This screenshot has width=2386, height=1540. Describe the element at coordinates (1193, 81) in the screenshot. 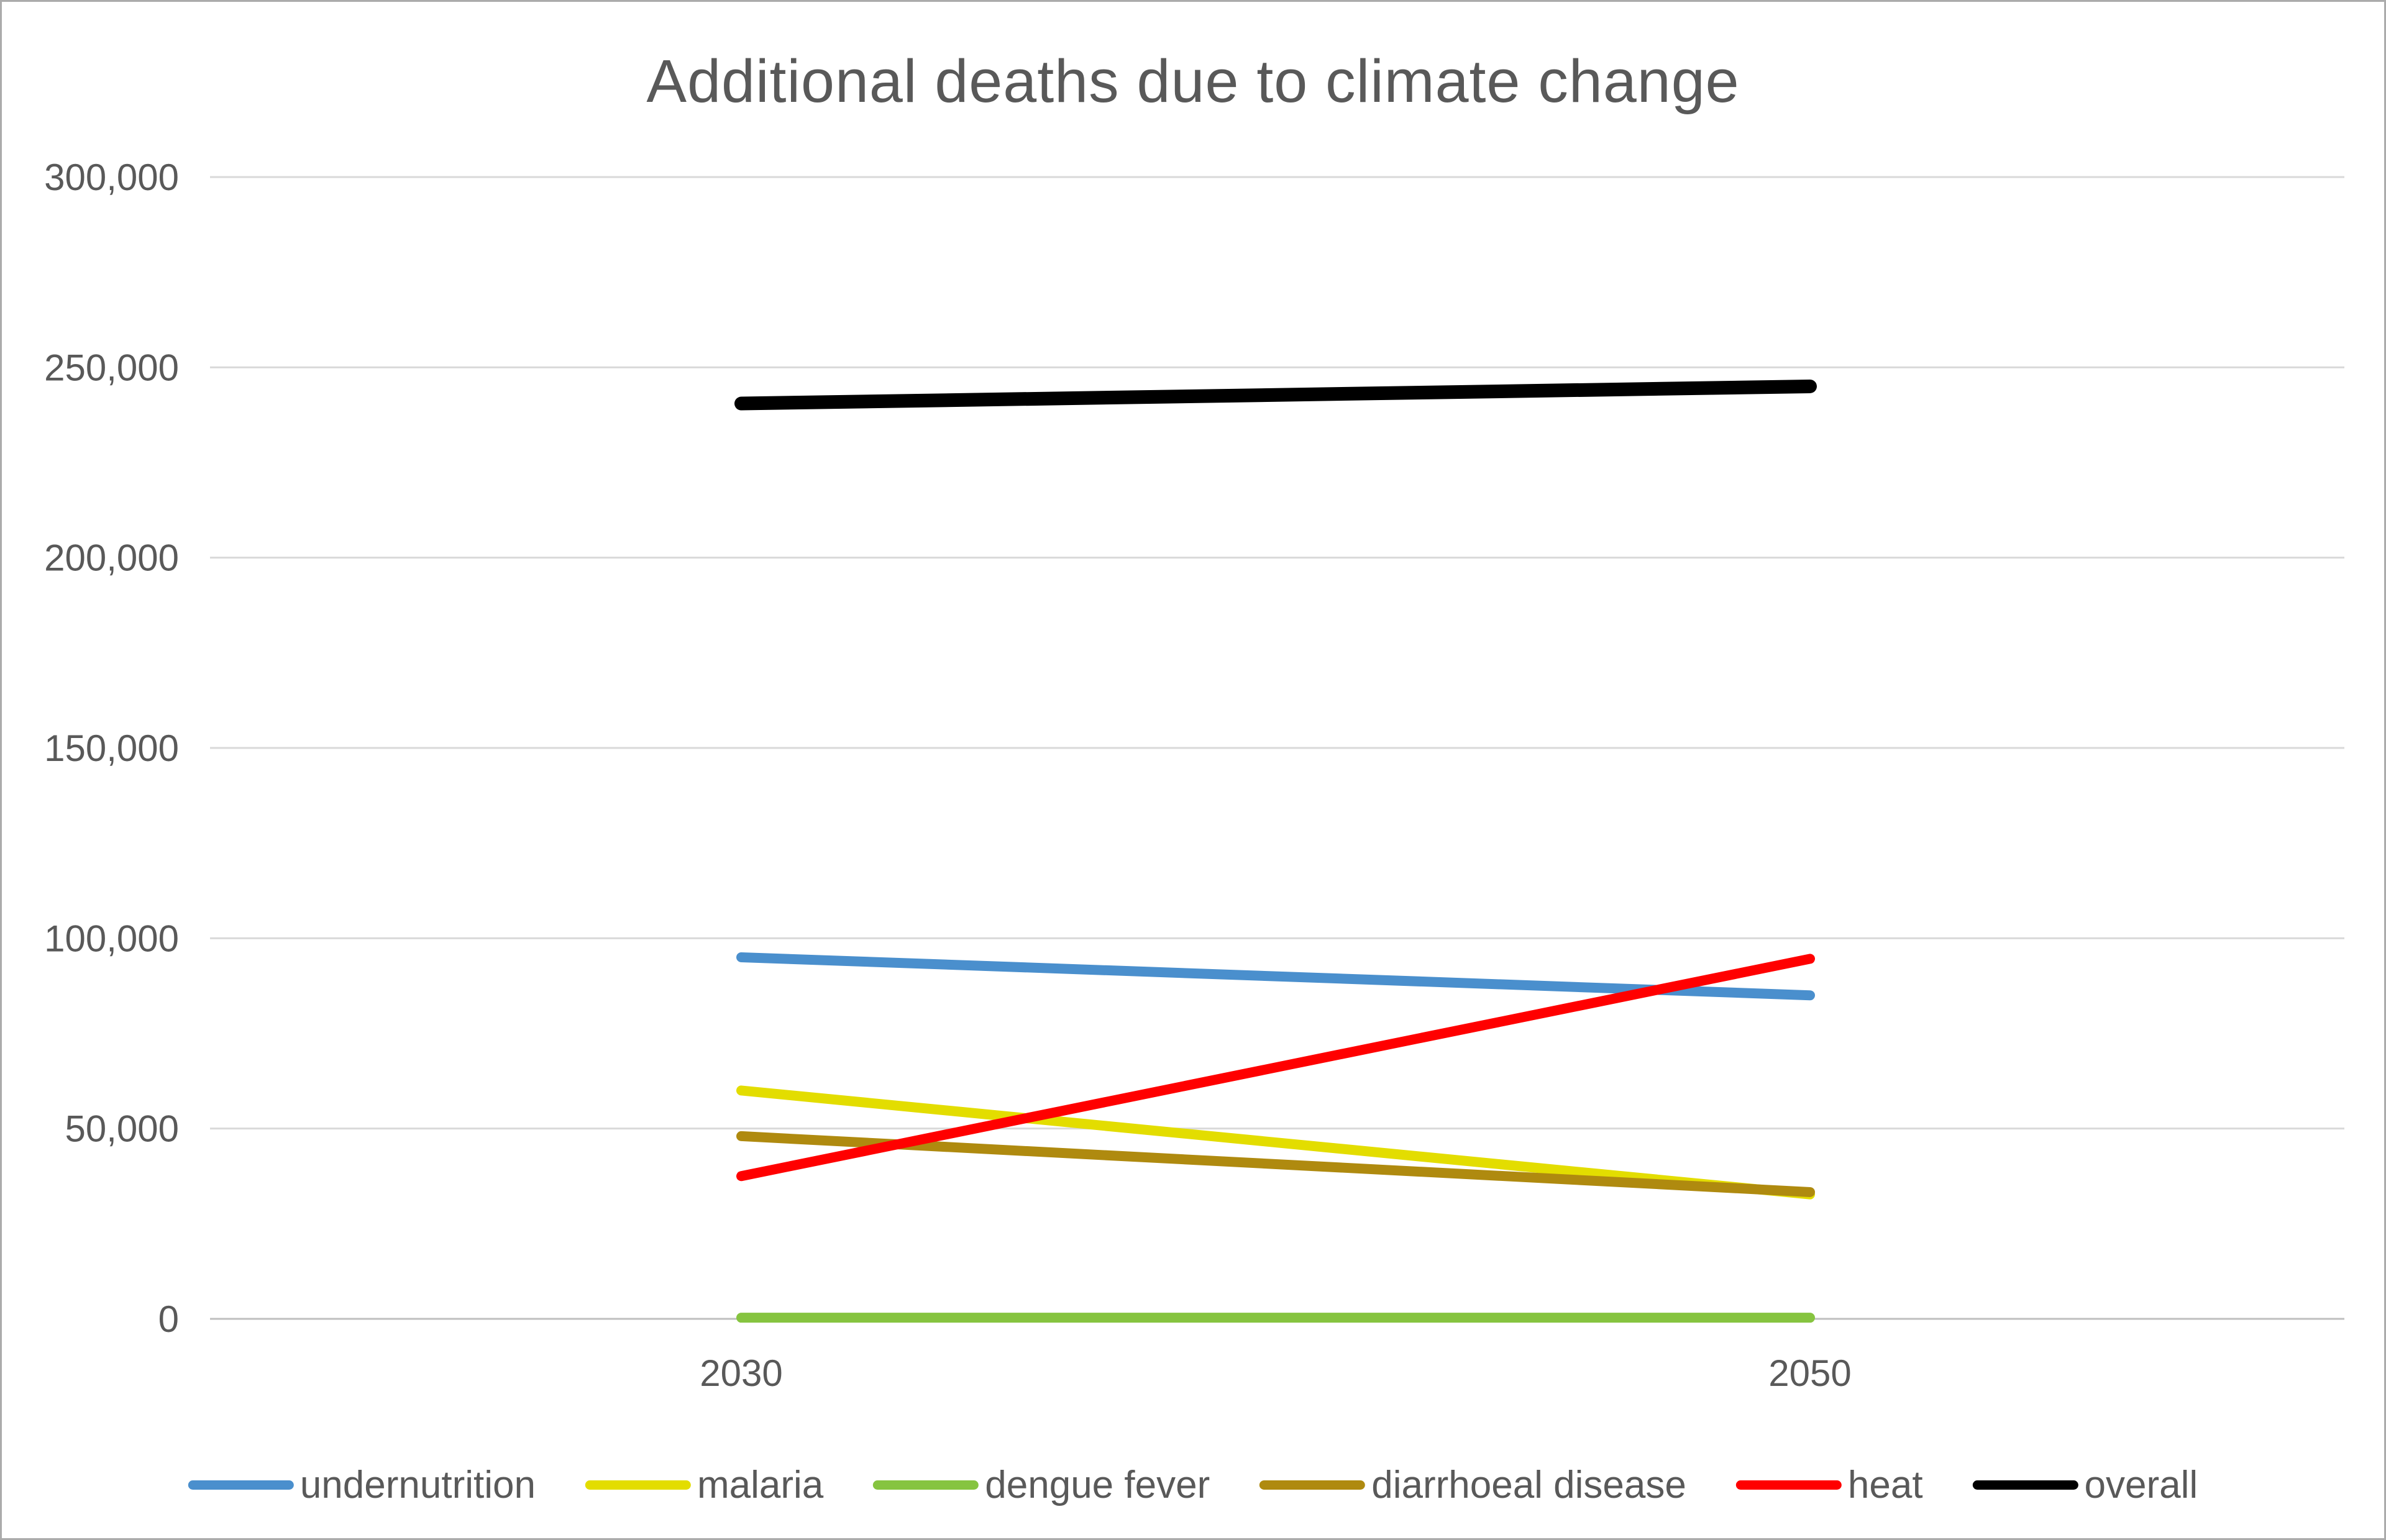

I see `chart-title: Additional deaths due to climate change` at that location.